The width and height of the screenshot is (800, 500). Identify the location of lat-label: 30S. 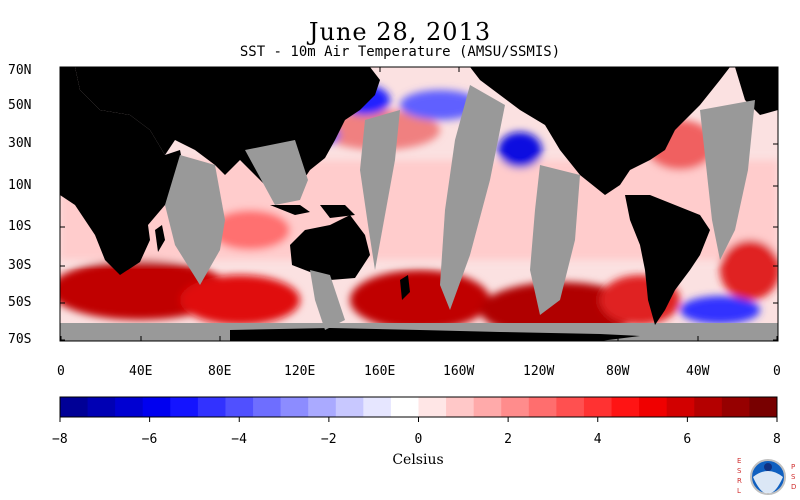
(20, 265).